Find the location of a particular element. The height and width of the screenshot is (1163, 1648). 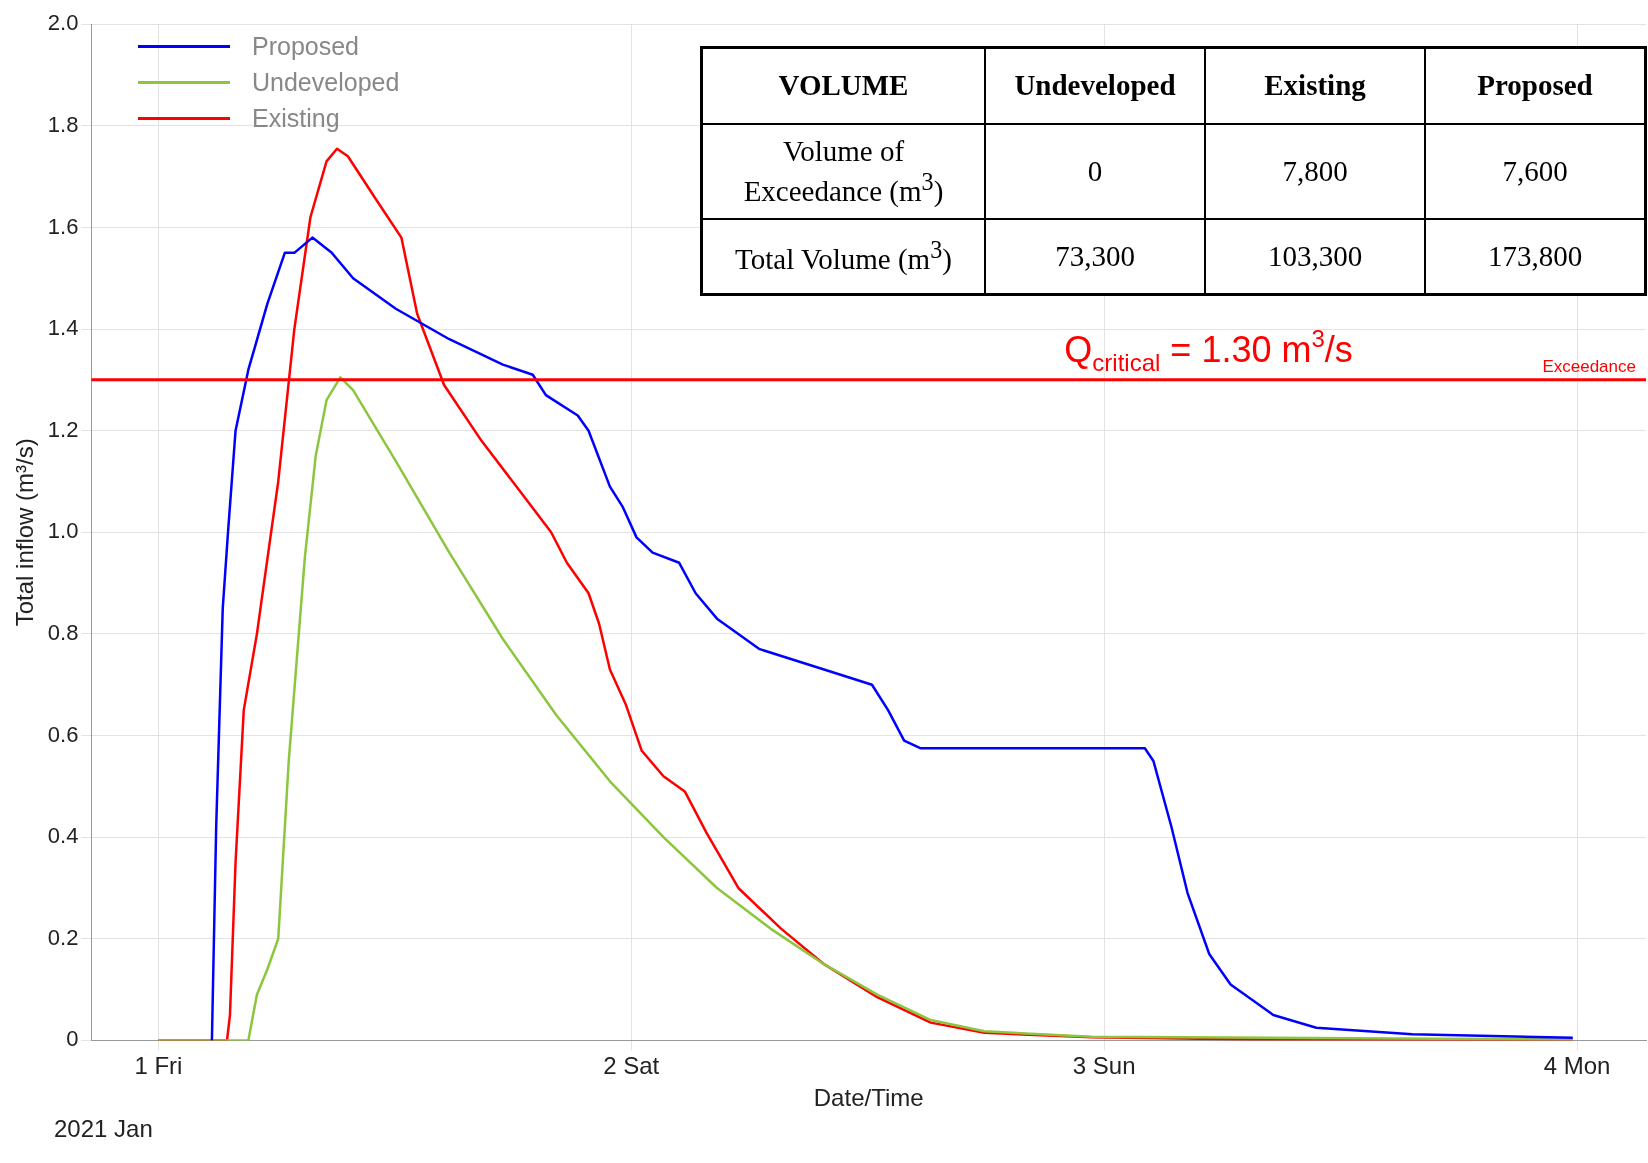

category-label: Undeveloped is located at coordinates (1095, 85).